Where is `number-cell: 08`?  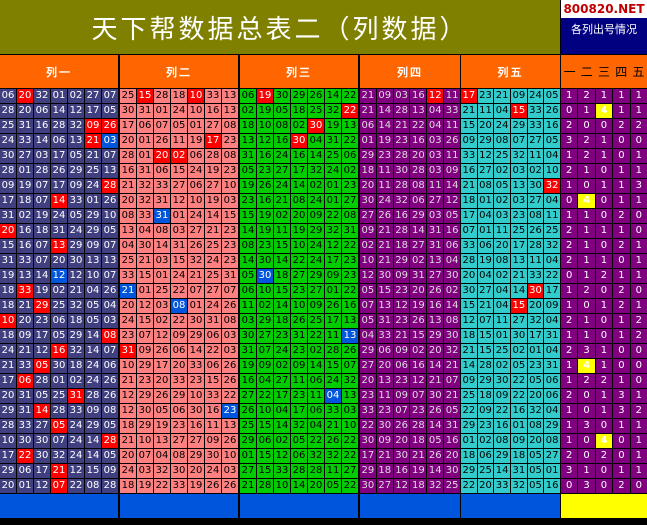
number-cell: 08 is located at coordinates (452, 321).